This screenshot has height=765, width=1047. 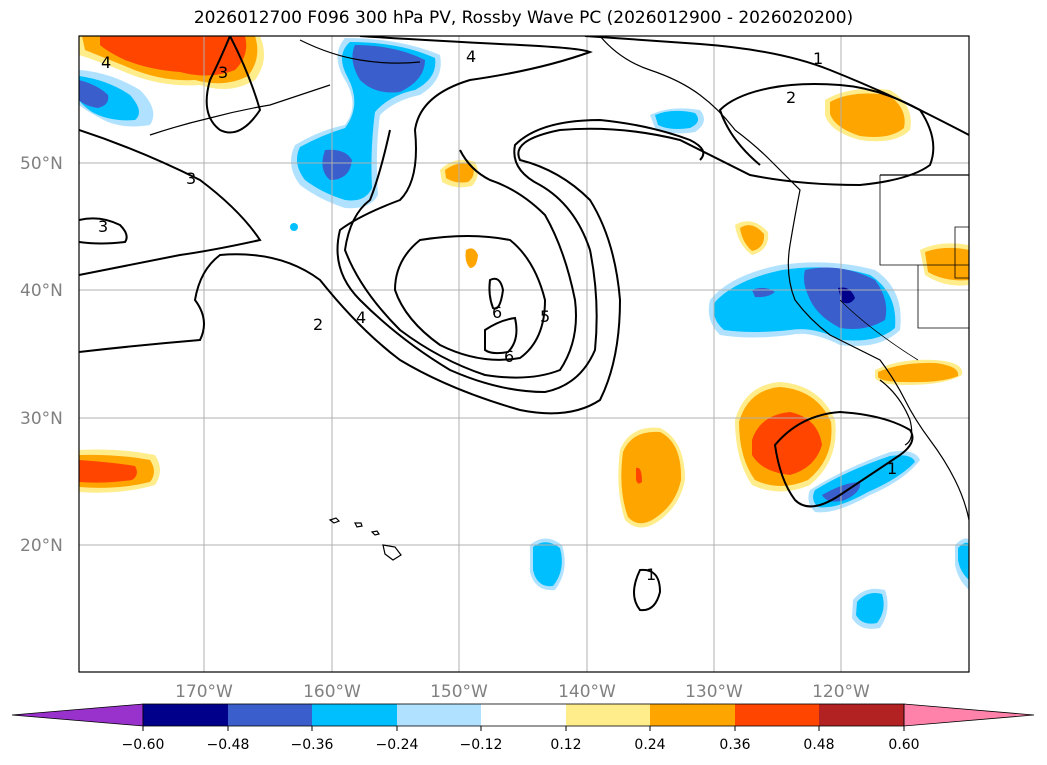 What do you see at coordinates (459, 692) in the screenshot?
I see `lon-label-150w: 150°W` at bounding box center [459, 692].